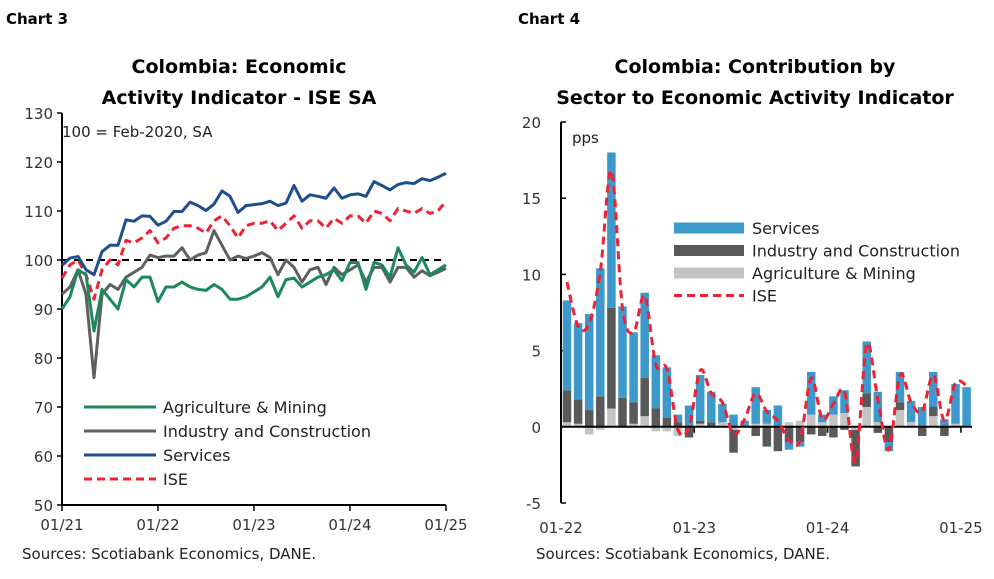  I want to click on chart4-title-line1: Colombia: Contribution by, so click(756, 67).